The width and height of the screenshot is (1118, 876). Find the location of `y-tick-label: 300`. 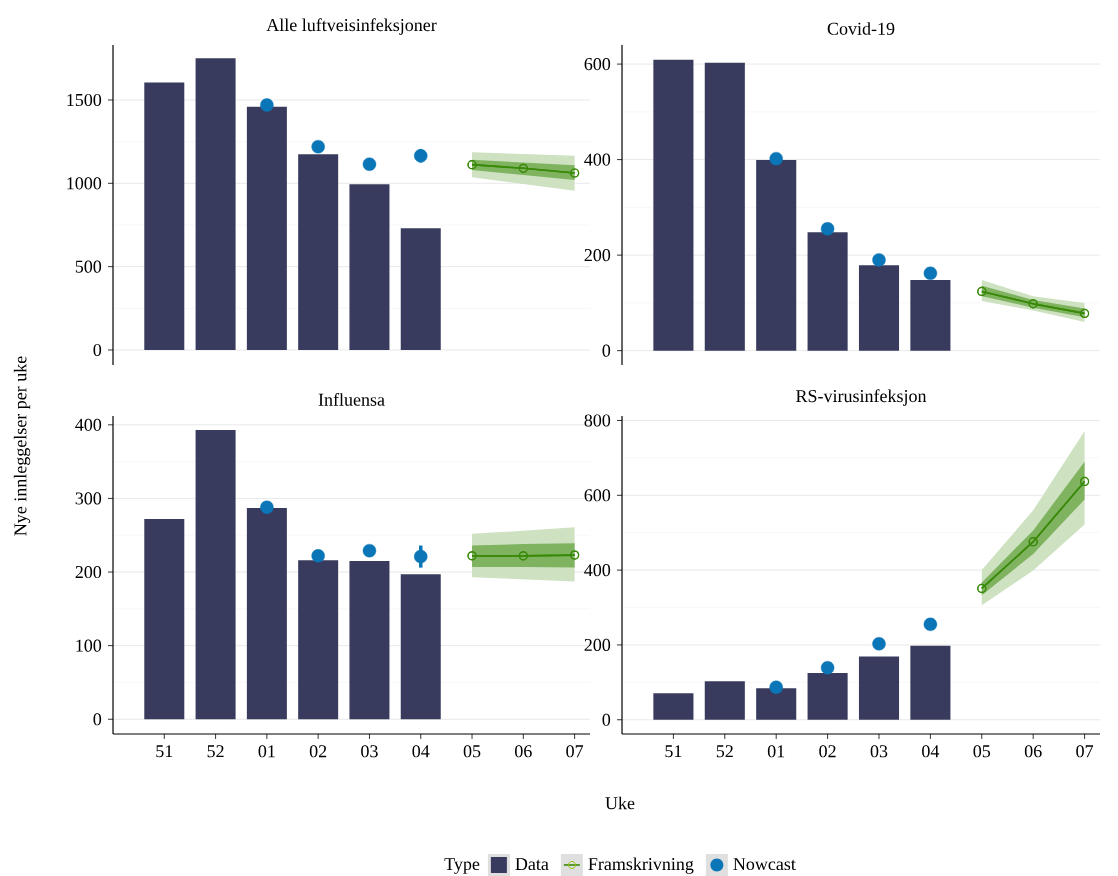

y-tick-label: 300 is located at coordinates (88, 498).